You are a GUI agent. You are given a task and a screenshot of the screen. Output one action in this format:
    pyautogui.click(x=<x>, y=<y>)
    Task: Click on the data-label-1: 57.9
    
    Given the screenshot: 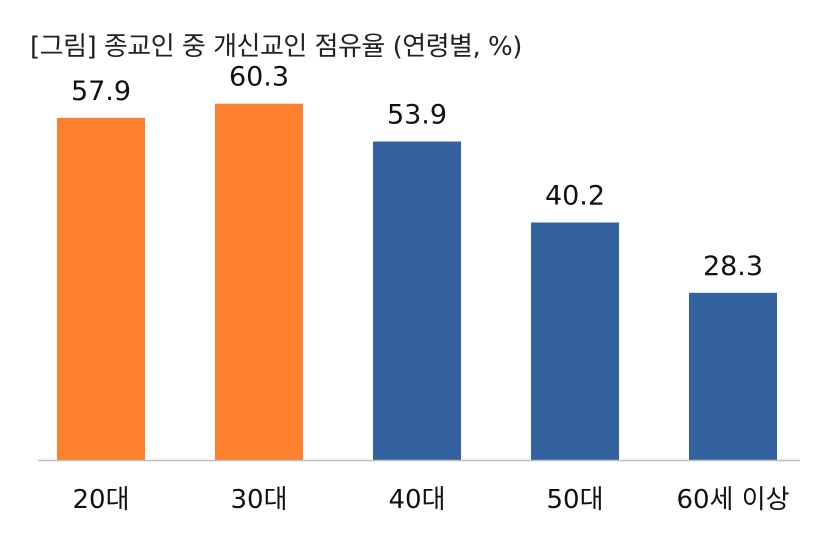 What is the action you would take?
    pyautogui.click(x=101, y=91)
    